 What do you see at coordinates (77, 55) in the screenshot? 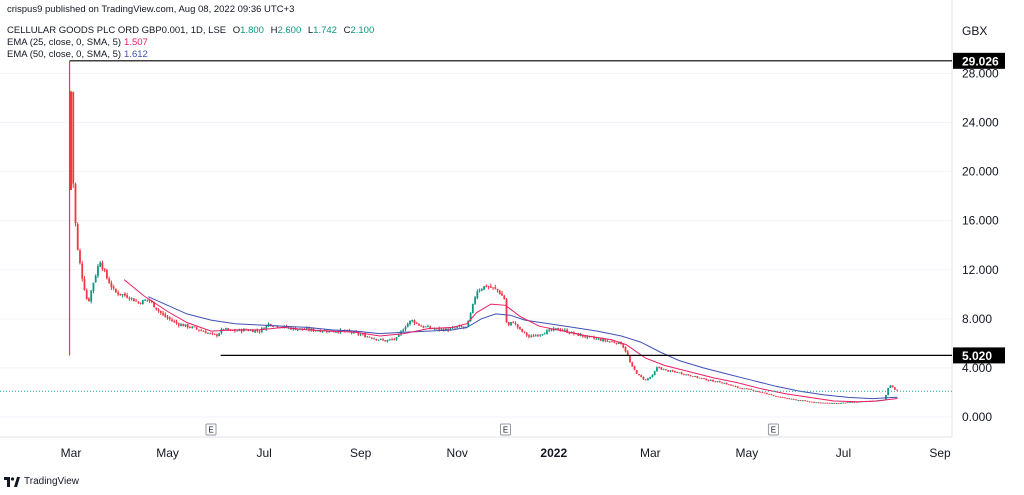
I see `ema50-legend: EMA (50, close, 0, SMA, 5) 1.612` at bounding box center [77, 55].